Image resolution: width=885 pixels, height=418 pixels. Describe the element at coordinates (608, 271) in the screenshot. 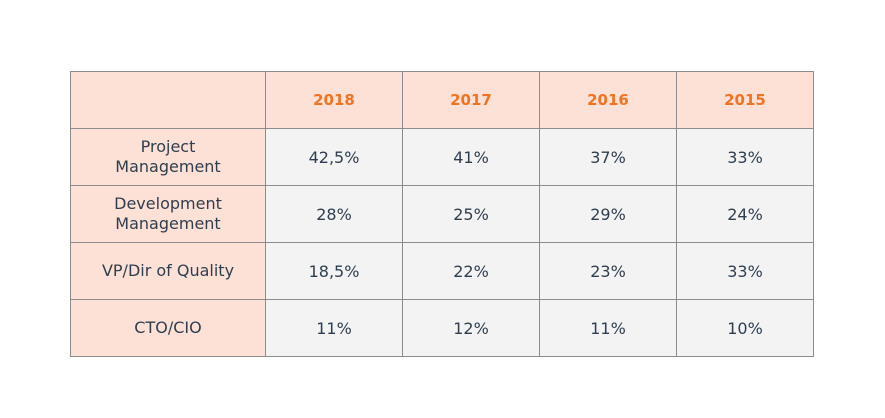

I see `value-cell: 23%` at that location.